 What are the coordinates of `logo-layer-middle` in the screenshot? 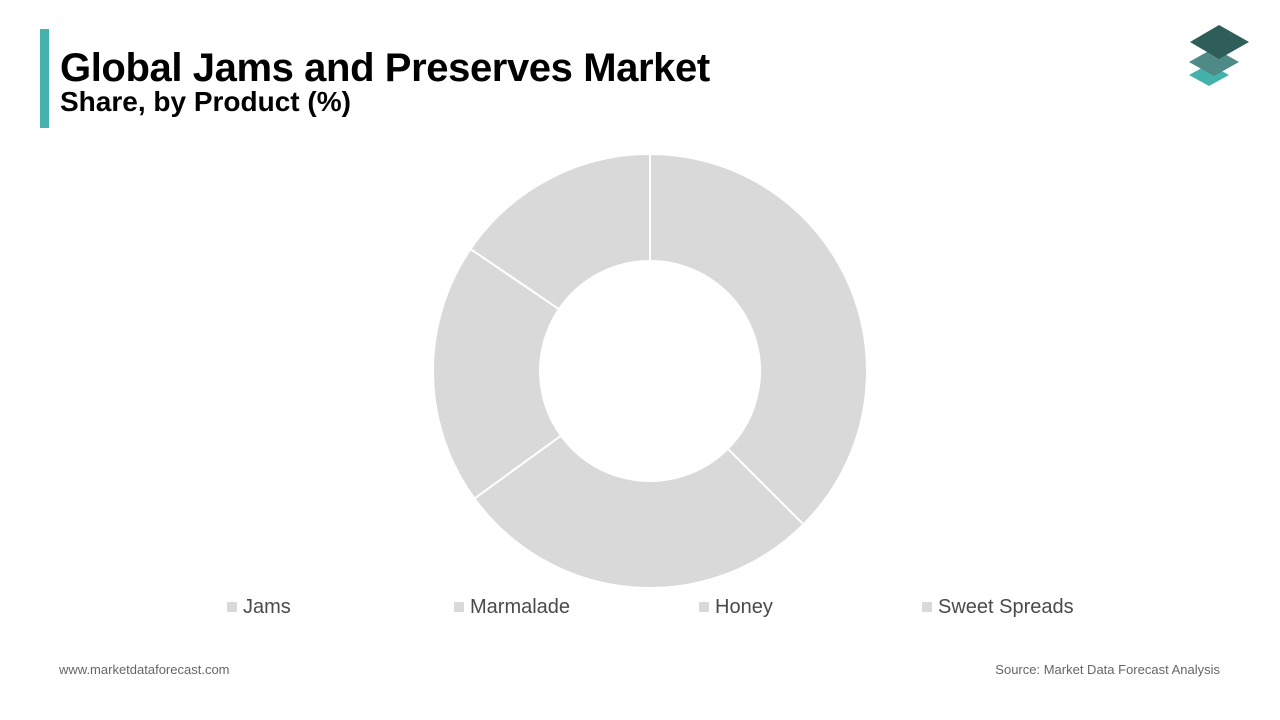 It's located at (1214, 62).